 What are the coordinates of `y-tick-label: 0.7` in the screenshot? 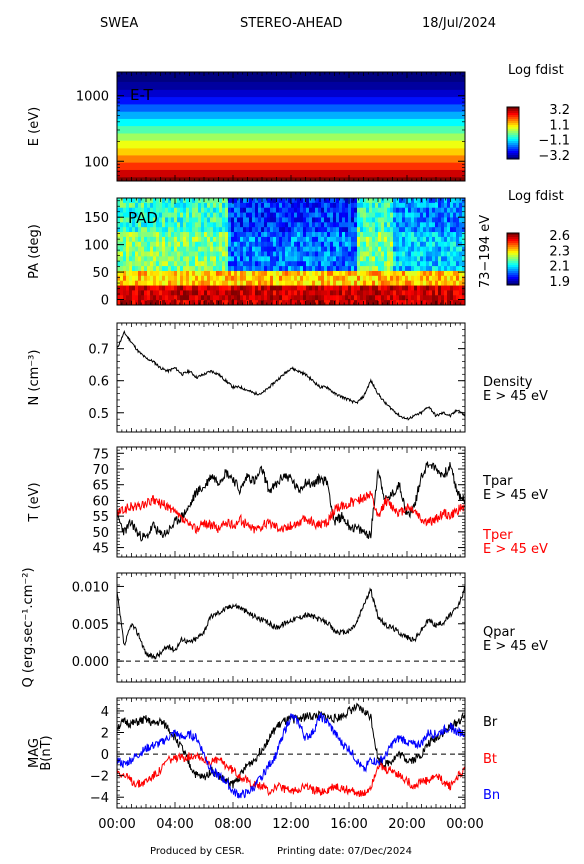 It's located at (98, 350).